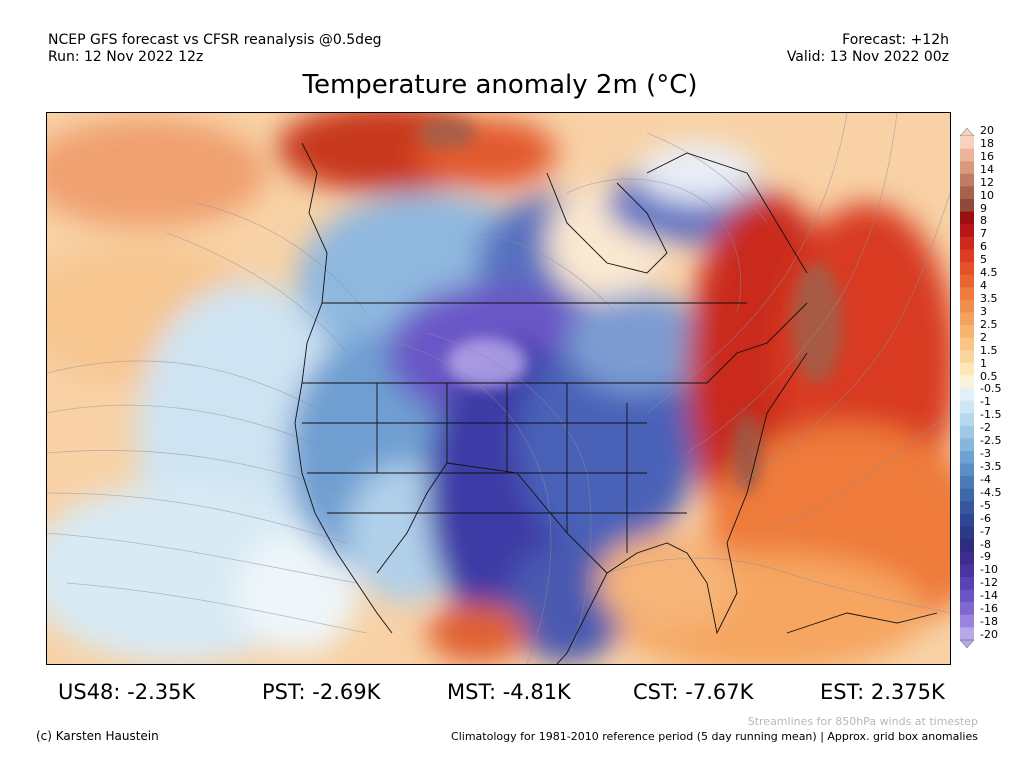 This screenshot has height=768, width=1024. Describe the element at coordinates (989, 609) in the screenshot. I see `colorbar-label: -16` at that location.